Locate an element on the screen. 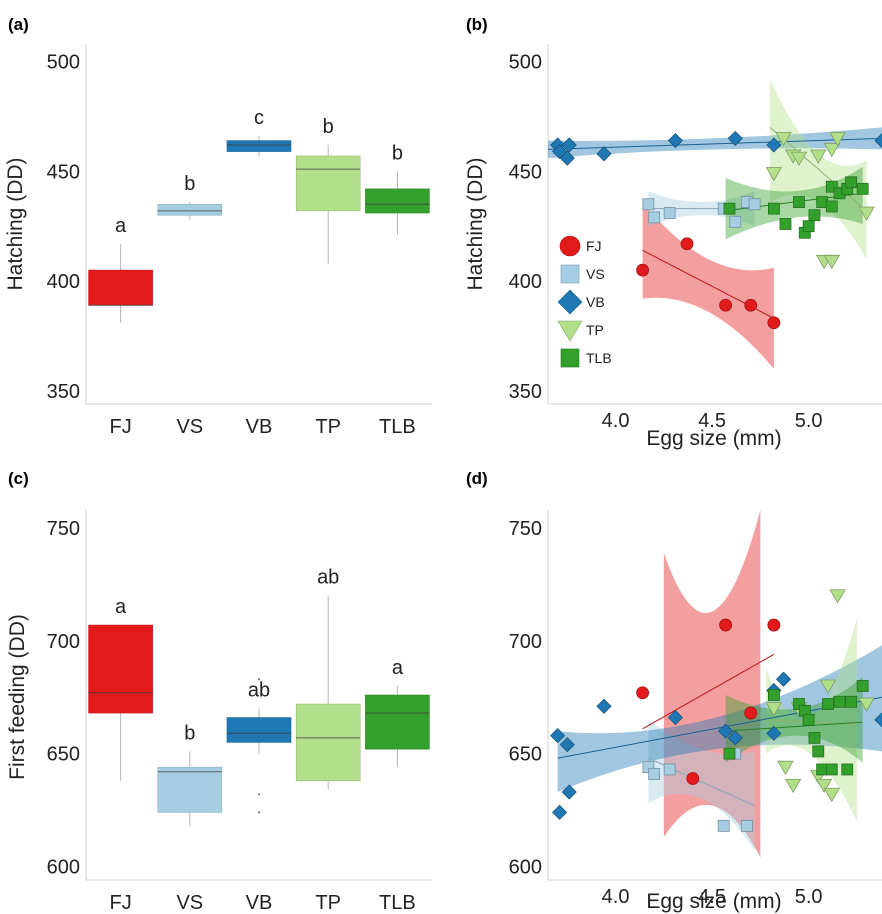  panel-c-y-tick-label: 750 is located at coordinates (63, 529).